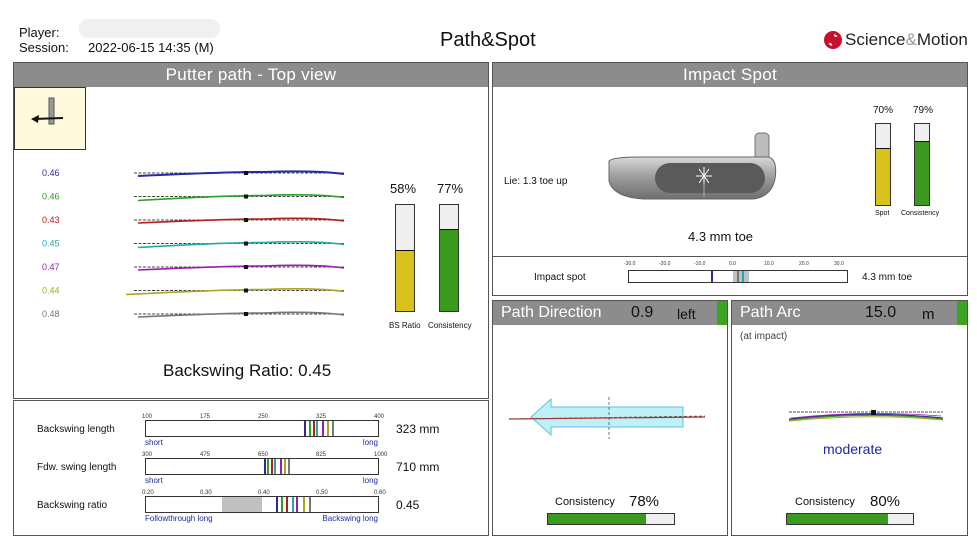 The width and height of the screenshot is (977, 557). What do you see at coordinates (730, 75) in the screenshot?
I see `impact-spot-title: Impact Spot` at bounding box center [730, 75].